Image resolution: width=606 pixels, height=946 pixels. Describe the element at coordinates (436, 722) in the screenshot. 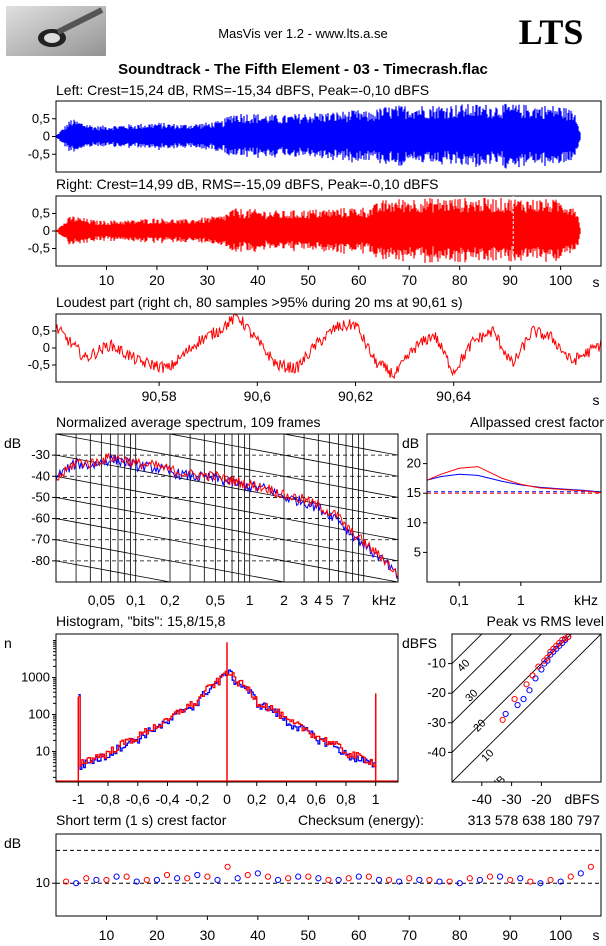

I see `peak-rms-y-tick-label: -30` at that location.